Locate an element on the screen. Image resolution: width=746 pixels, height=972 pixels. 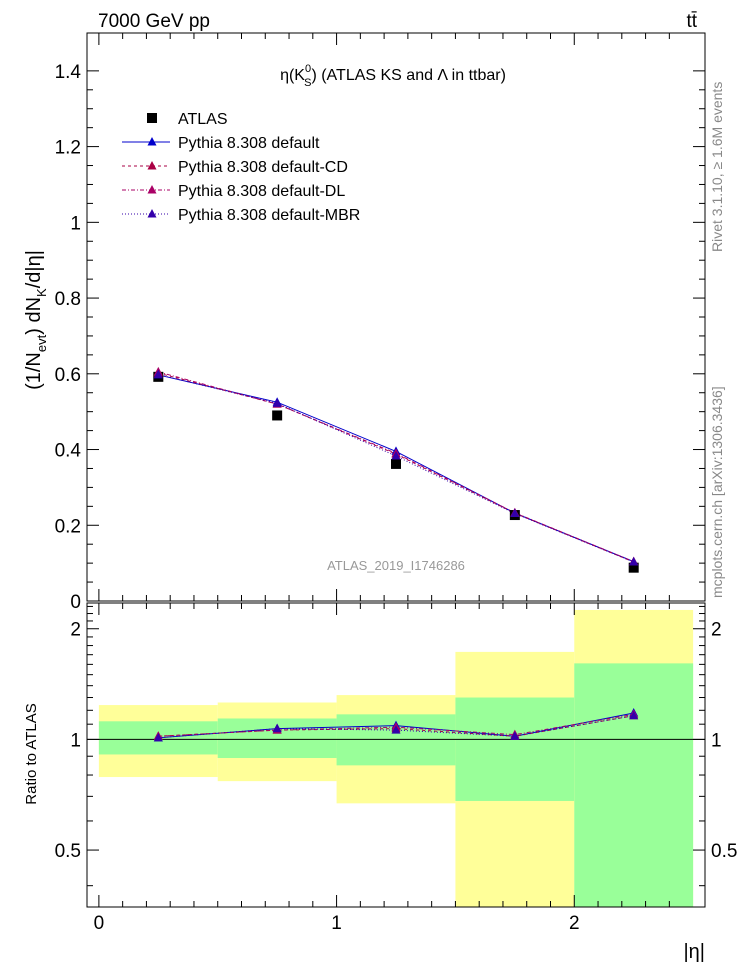
ratio-y-tick-label: 1 is located at coordinates (75, 740).